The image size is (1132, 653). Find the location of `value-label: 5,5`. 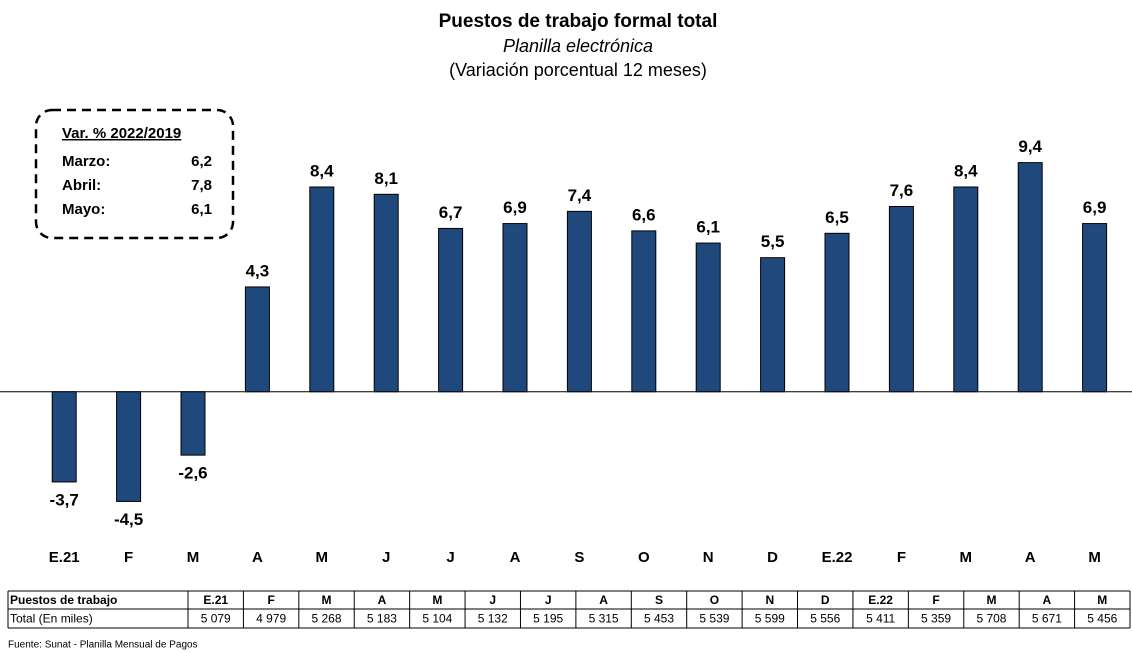

value-label: 5,5 is located at coordinates (773, 241).